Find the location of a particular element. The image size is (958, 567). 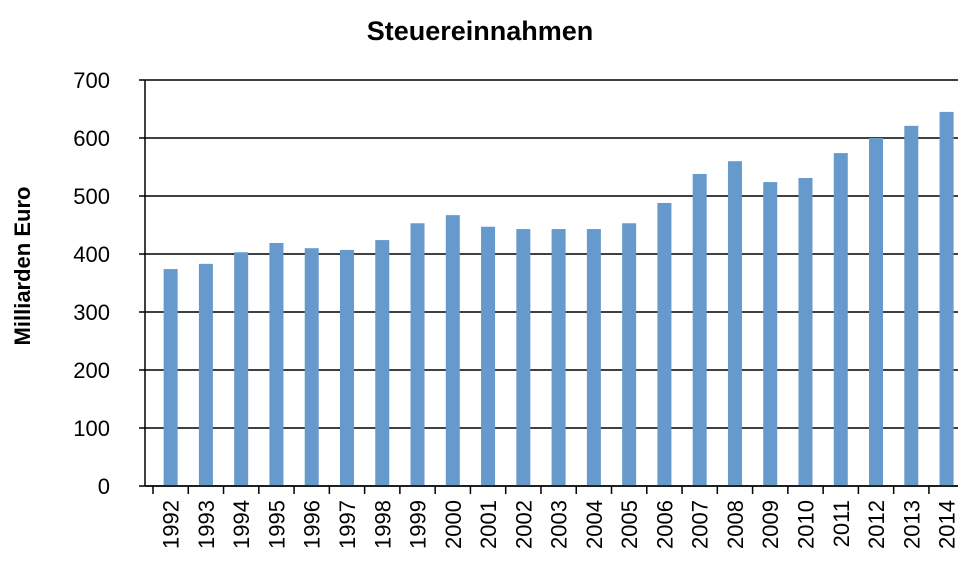

x-tick-label: 2010 is located at coordinates (805, 524).